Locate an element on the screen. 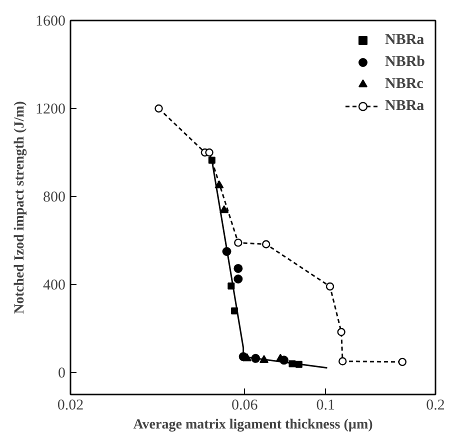  legend-label: NBRc is located at coordinates (404, 84).